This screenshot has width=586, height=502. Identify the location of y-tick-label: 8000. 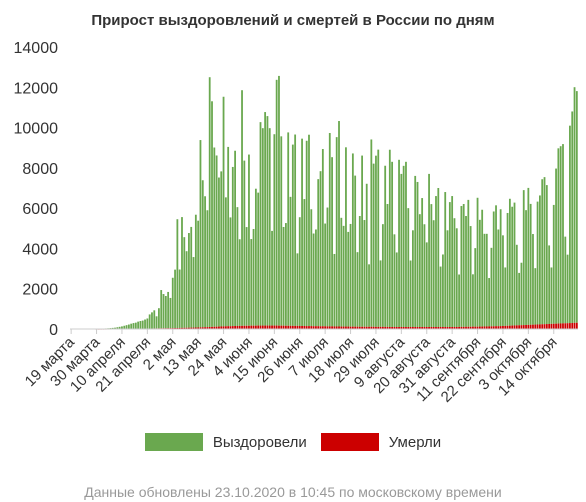
(40, 169).